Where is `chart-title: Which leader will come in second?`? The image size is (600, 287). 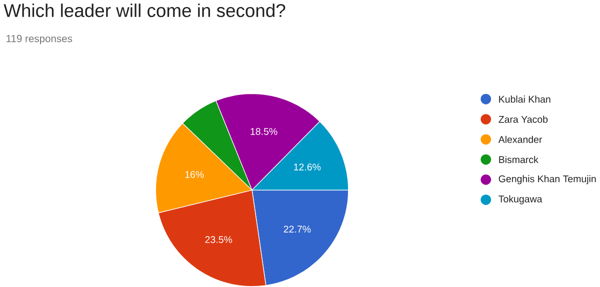 chart-title: Which leader will come in second? is located at coordinates (145, 11).